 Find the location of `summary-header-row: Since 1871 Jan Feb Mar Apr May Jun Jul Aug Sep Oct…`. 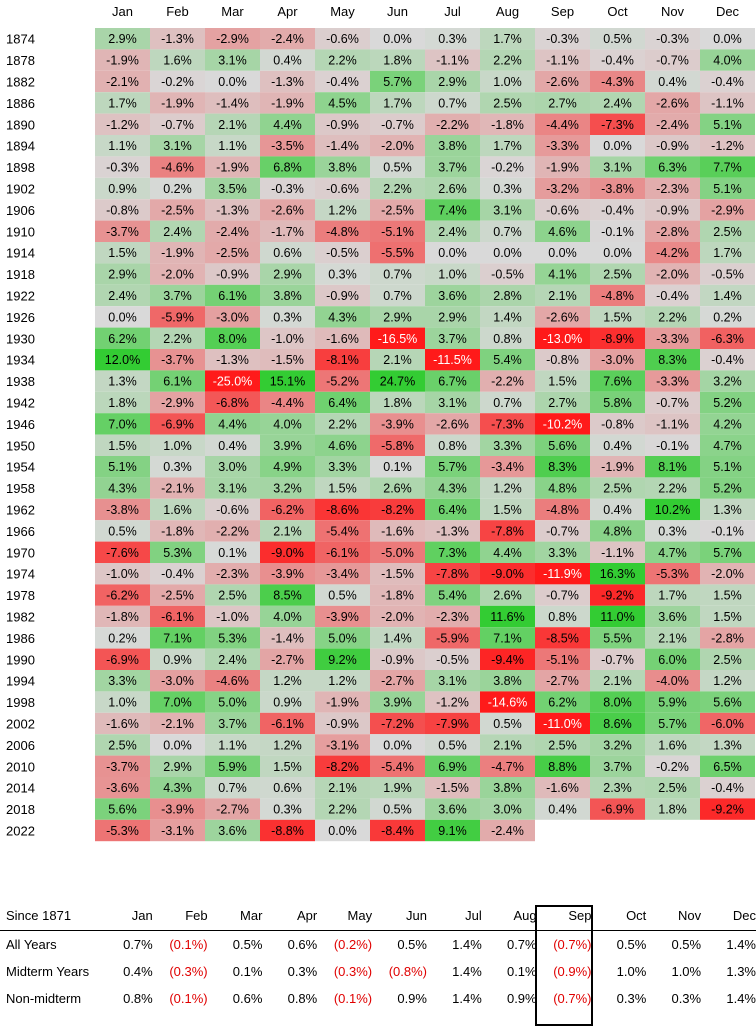

summary-header-row: Since 1871 Jan Feb Mar Apr May Jun Jul Aug Sep Oct… is located at coordinates (378, 915).